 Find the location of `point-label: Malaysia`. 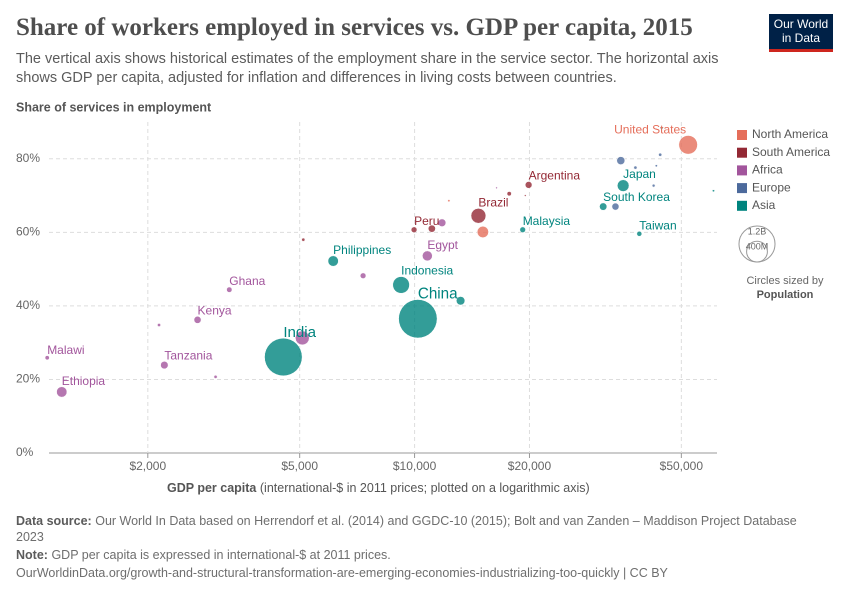

point-label: Malaysia is located at coordinates (547, 221).